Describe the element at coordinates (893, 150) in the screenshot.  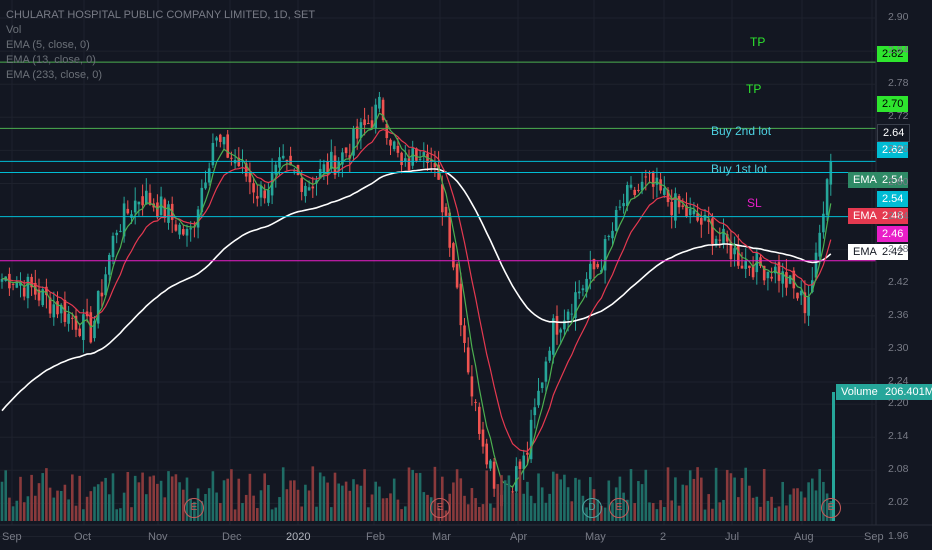
I see `buy2b-price-tag: 2.62` at that location.